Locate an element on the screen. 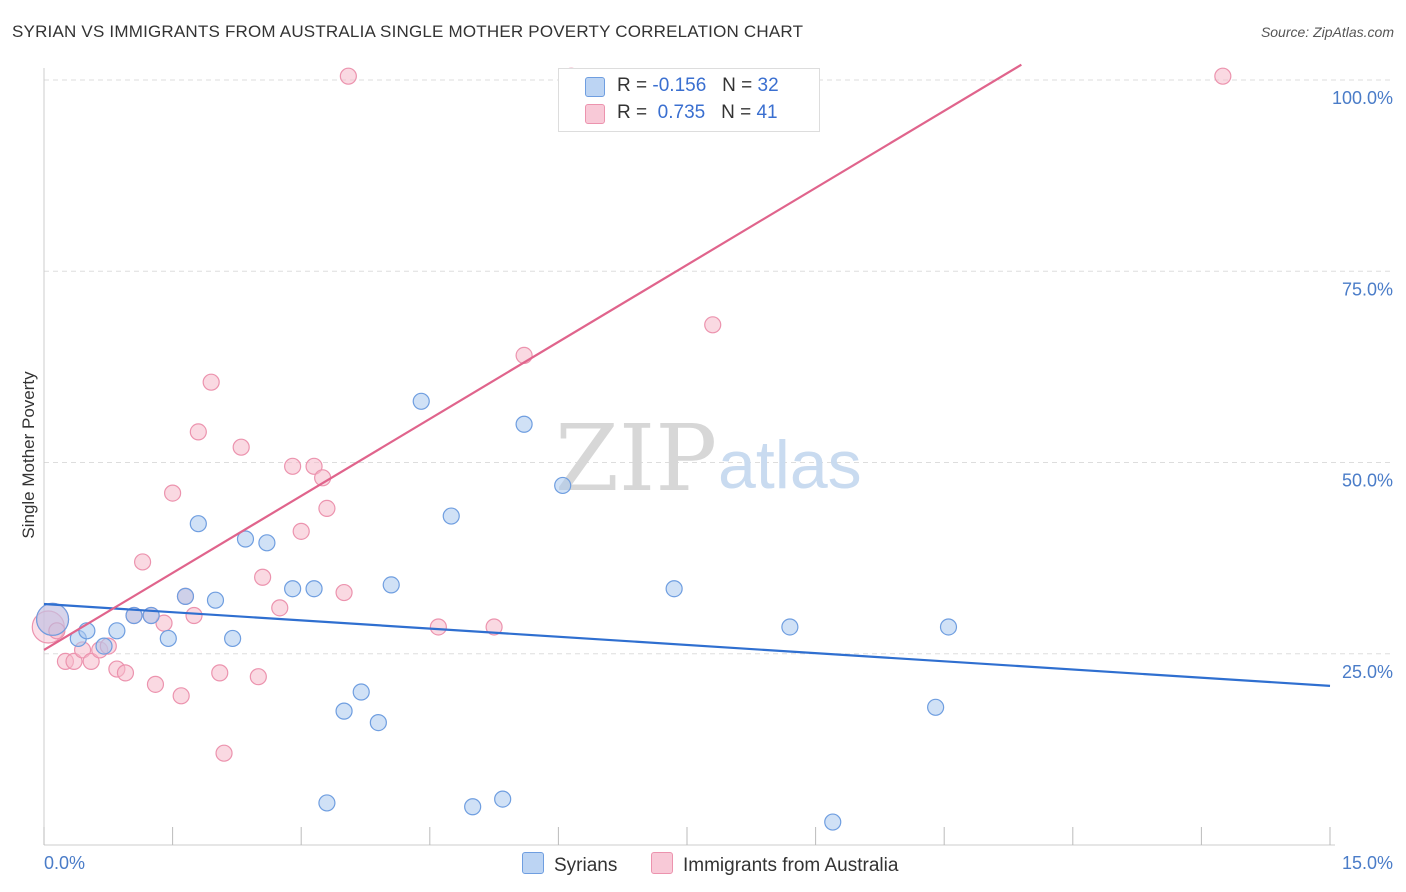  y-tick-label-3: 100.0% is located at coordinates (1362, 98).